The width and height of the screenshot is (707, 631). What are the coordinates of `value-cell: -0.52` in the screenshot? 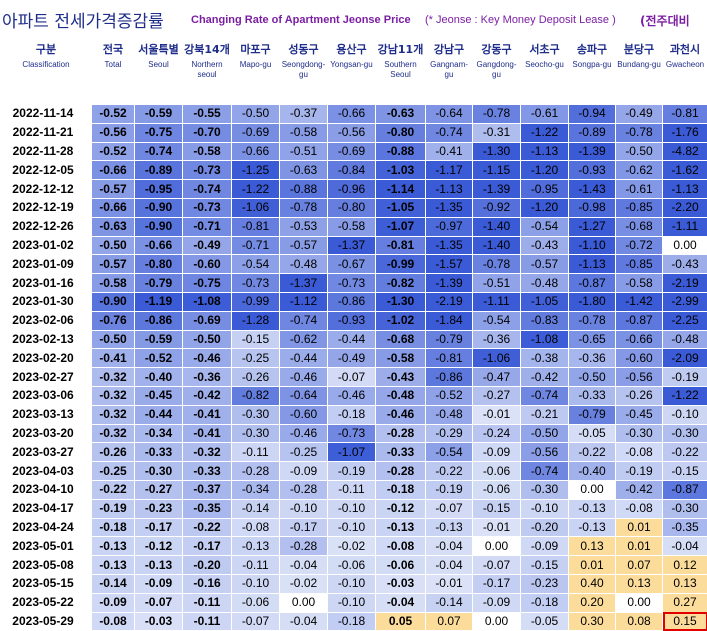 It's located at (113, 114).